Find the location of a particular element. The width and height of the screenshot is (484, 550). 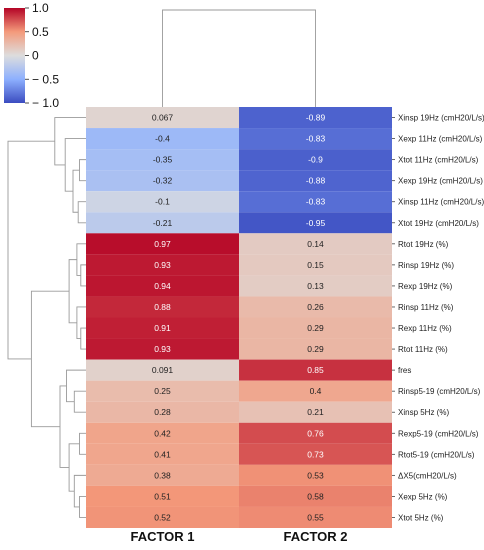

cell-value-label: 0.58 is located at coordinates (315, 496).